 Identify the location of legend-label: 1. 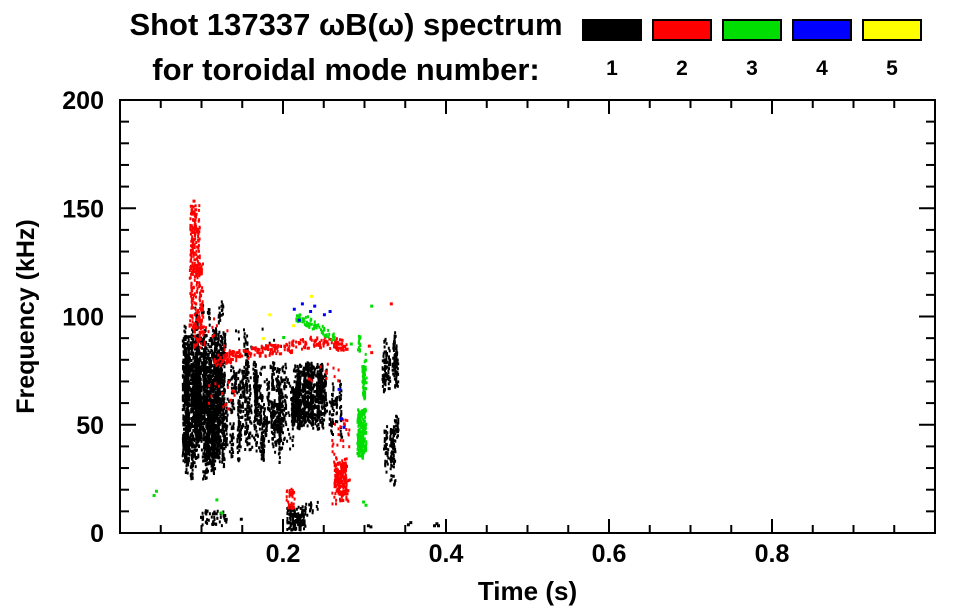
(612, 68).